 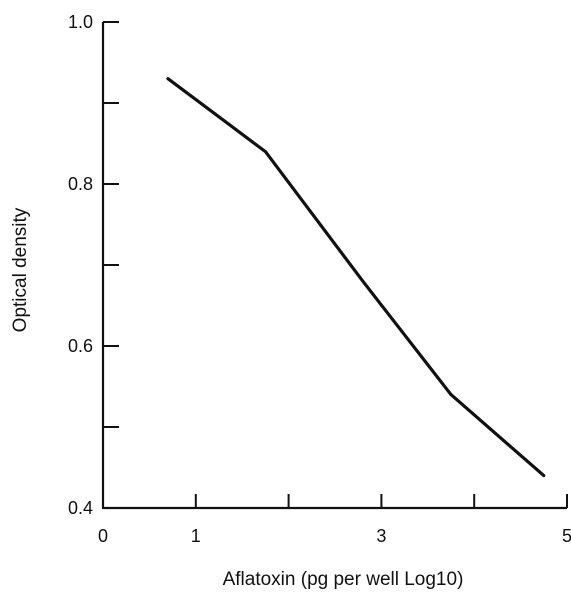 I want to click on y-tick-label: 0.6, so click(x=80, y=346).